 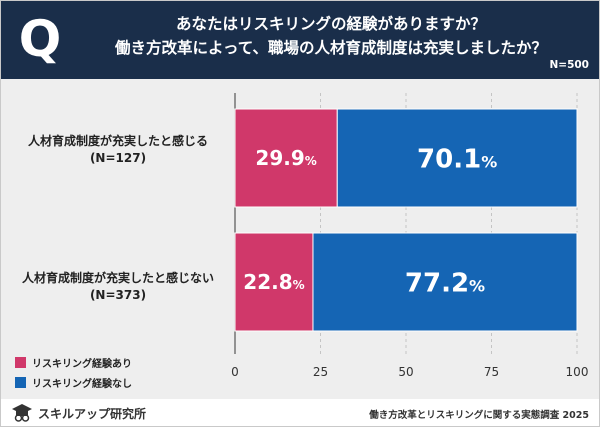 I want to click on category-name-1: 人材育成制度が充実したと感じる, so click(x=117, y=141).